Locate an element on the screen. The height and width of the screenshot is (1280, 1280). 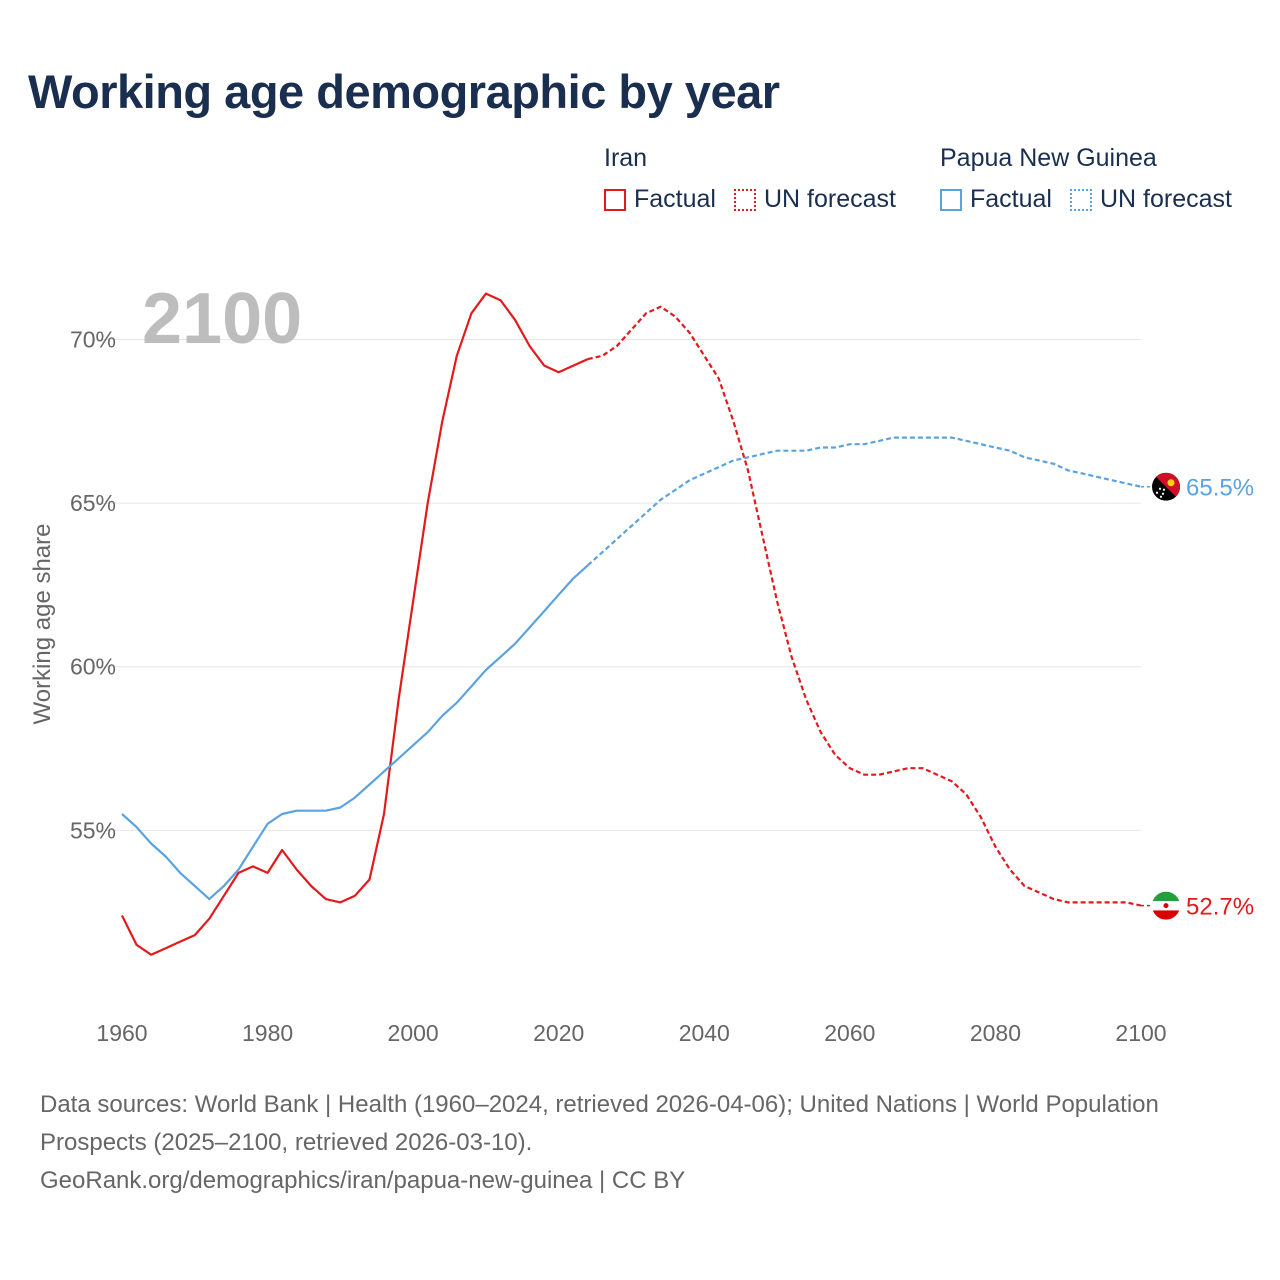
x-tick-label: 2060 is located at coordinates (849, 1033).